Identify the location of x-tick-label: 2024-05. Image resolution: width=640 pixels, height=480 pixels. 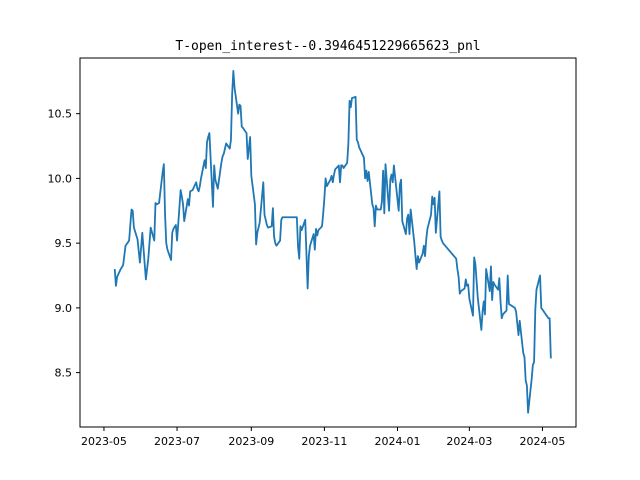
(542, 441).